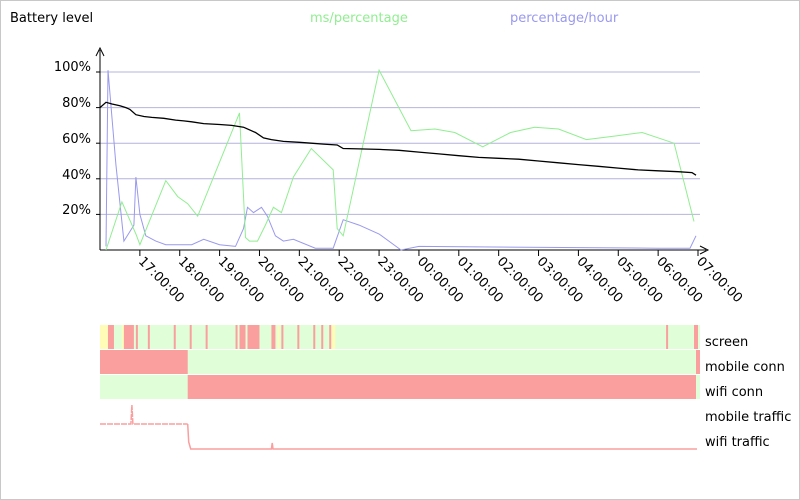  What do you see at coordinates (72, 67) in the screenshot?
I see `y-tick-label: 100%` at bounding box center [72, 67].